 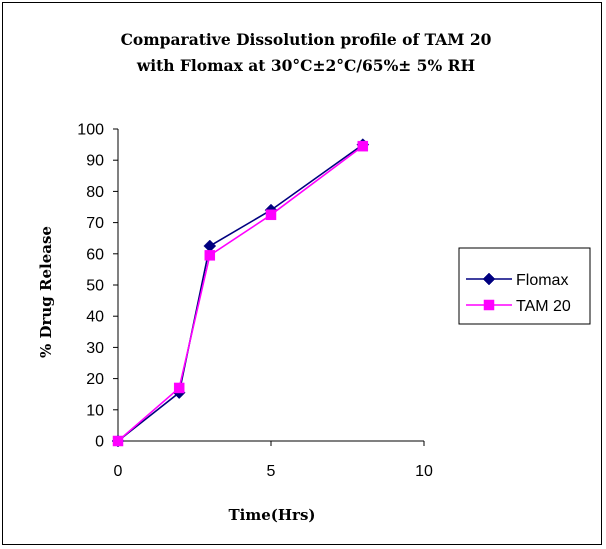 I want to click on y-tick-label: 30, so click(x=95, y=348).